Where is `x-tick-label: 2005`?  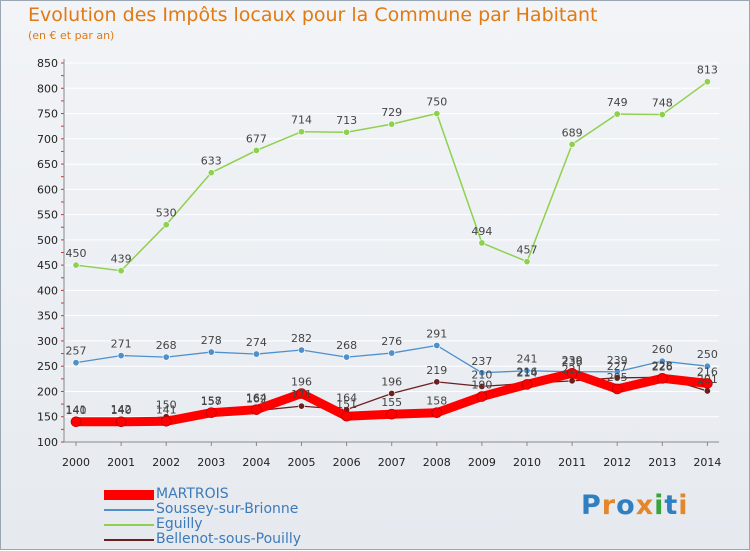
x-tick-label: 2005 is located at coordinates (302, 462).